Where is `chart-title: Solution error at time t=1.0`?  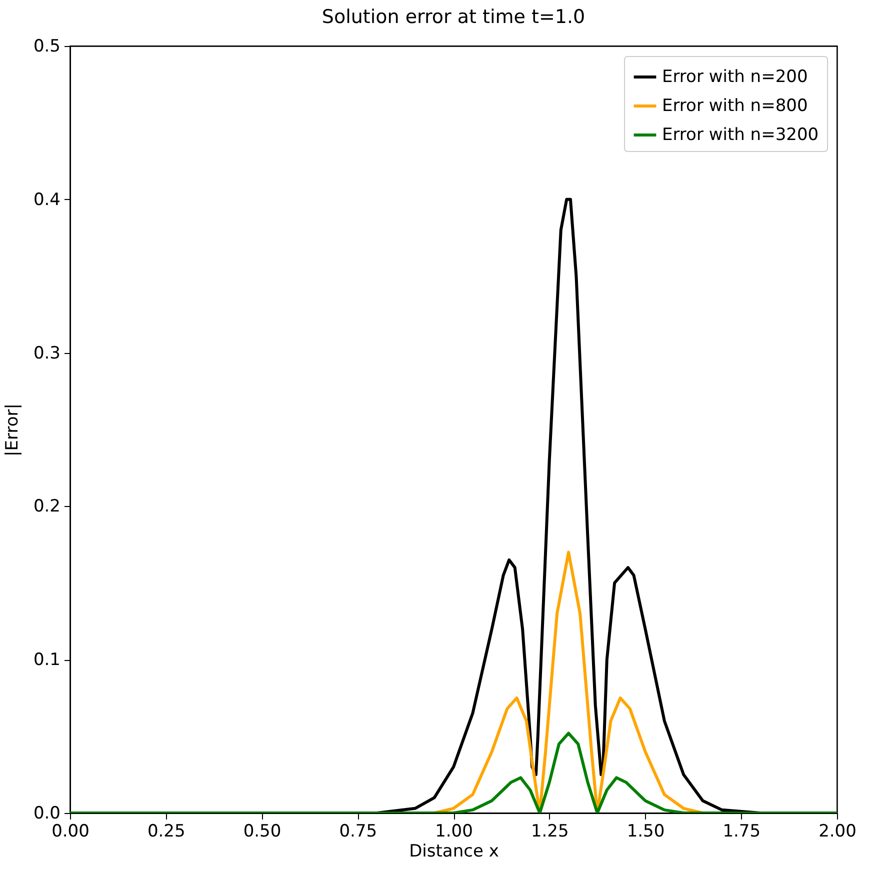
chart-title: Solution error at time t=1.0 is located at coordinates (454, 17).